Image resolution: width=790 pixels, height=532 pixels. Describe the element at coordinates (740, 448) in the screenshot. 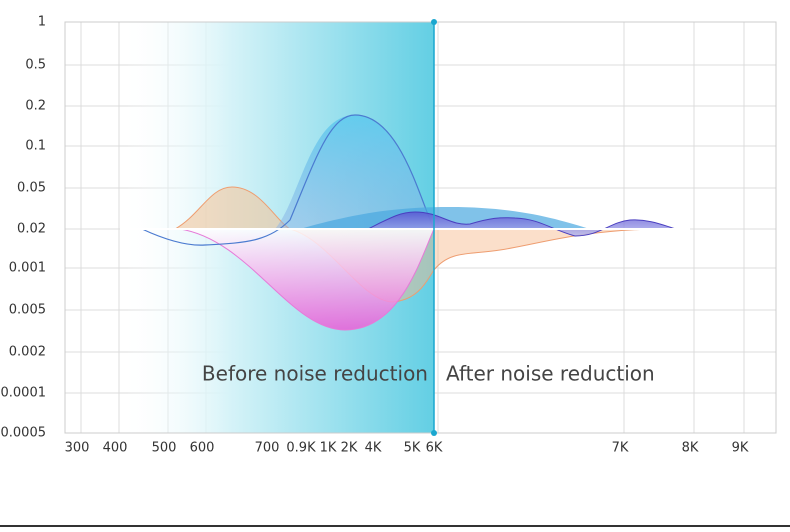

I see `x-tick-label: 9K` at that location.